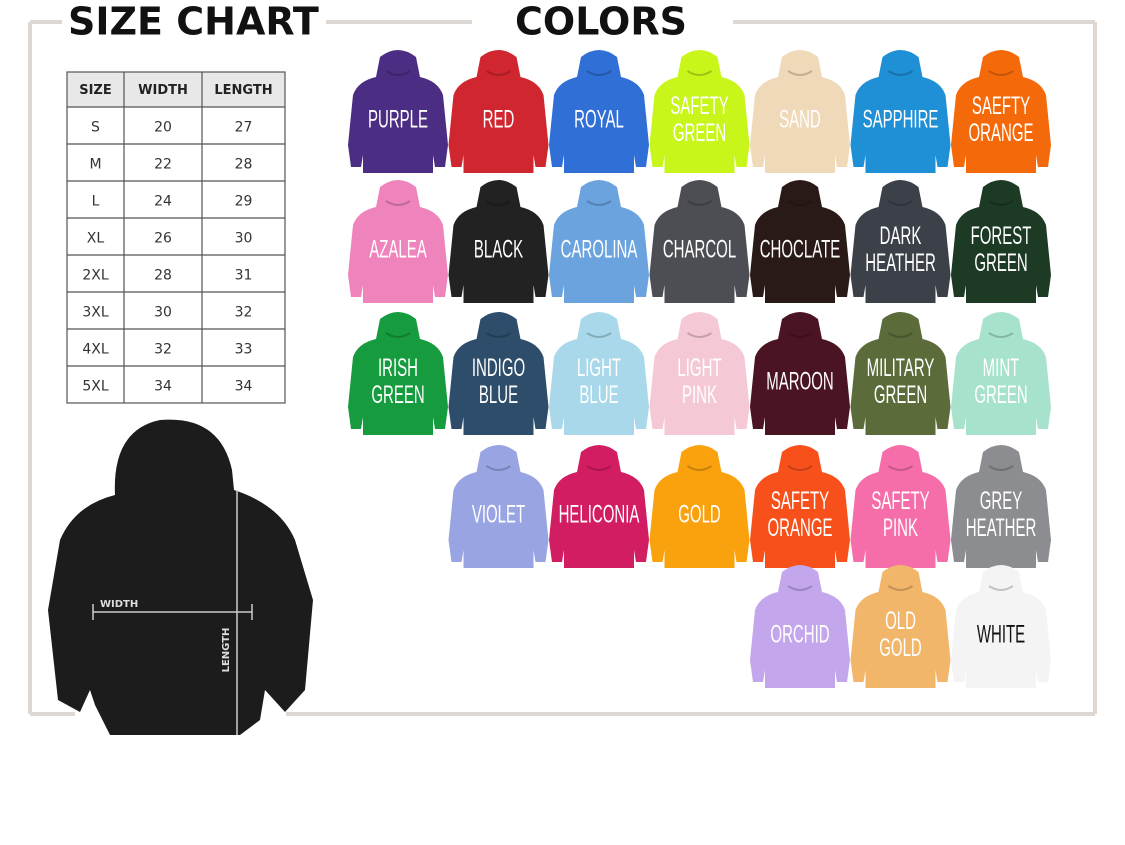 Image resolution: width=1125 pixels, height=845 pixels. I want to click on color-label: GREY, so click(1001, 501).